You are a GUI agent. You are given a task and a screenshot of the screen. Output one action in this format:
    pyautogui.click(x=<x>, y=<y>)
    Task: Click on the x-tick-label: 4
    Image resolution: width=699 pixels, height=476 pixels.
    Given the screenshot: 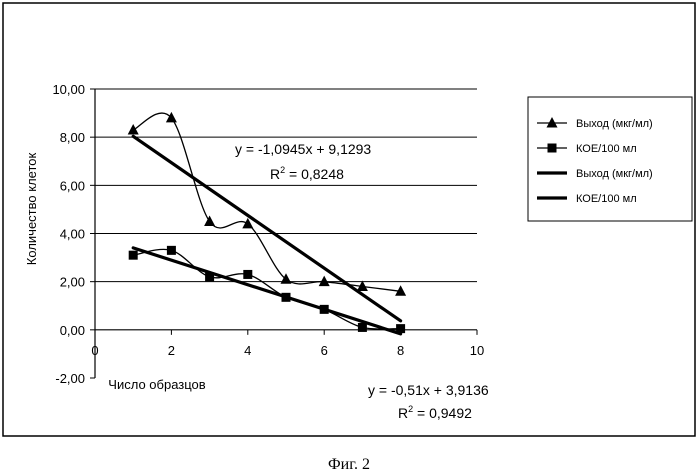 What is the action you would take?
    pyautogui.click(x=247, y=350)
    